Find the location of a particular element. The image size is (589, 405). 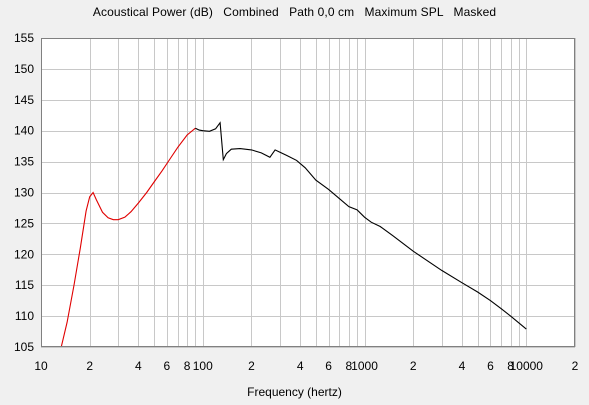

y-tick-label: 145 is located at coordinates (24, 100).